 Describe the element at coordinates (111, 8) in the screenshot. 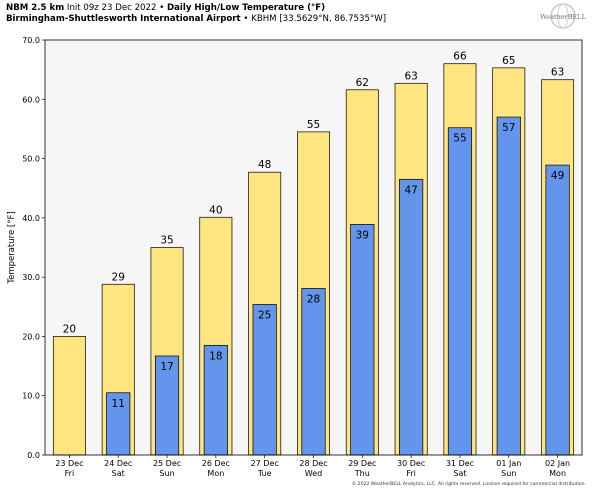

I see `init-time: Init 09z 23 Dec 2022` at that location.